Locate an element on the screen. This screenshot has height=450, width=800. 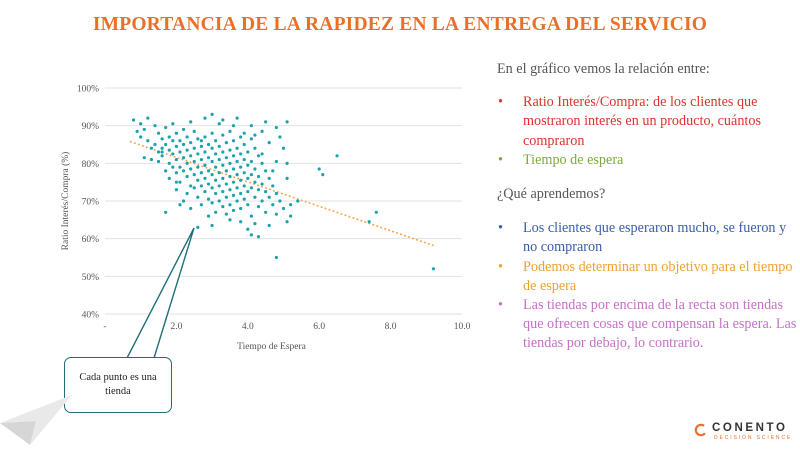
x-axis-title: Tiempo de Espera is located at coordinates (272, 347).